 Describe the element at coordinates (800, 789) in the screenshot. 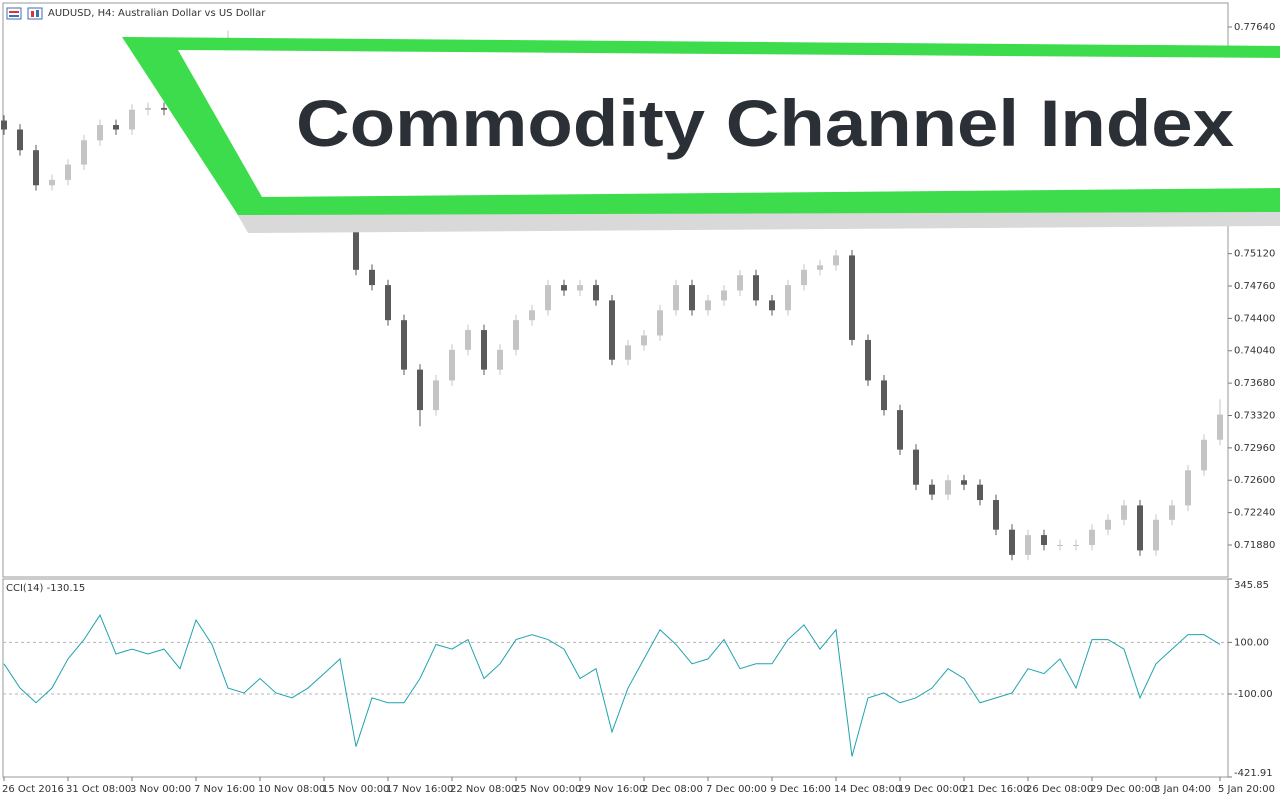

I see `x-tick-label: 9 Dec 16:00` at that location.